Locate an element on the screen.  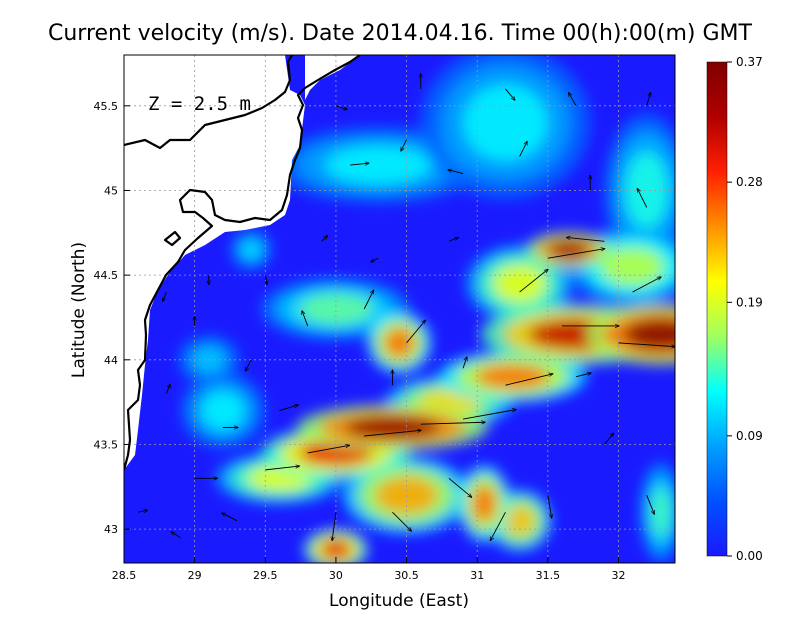
x-tick-label: 29.5 is located at coordinates (265, 575).